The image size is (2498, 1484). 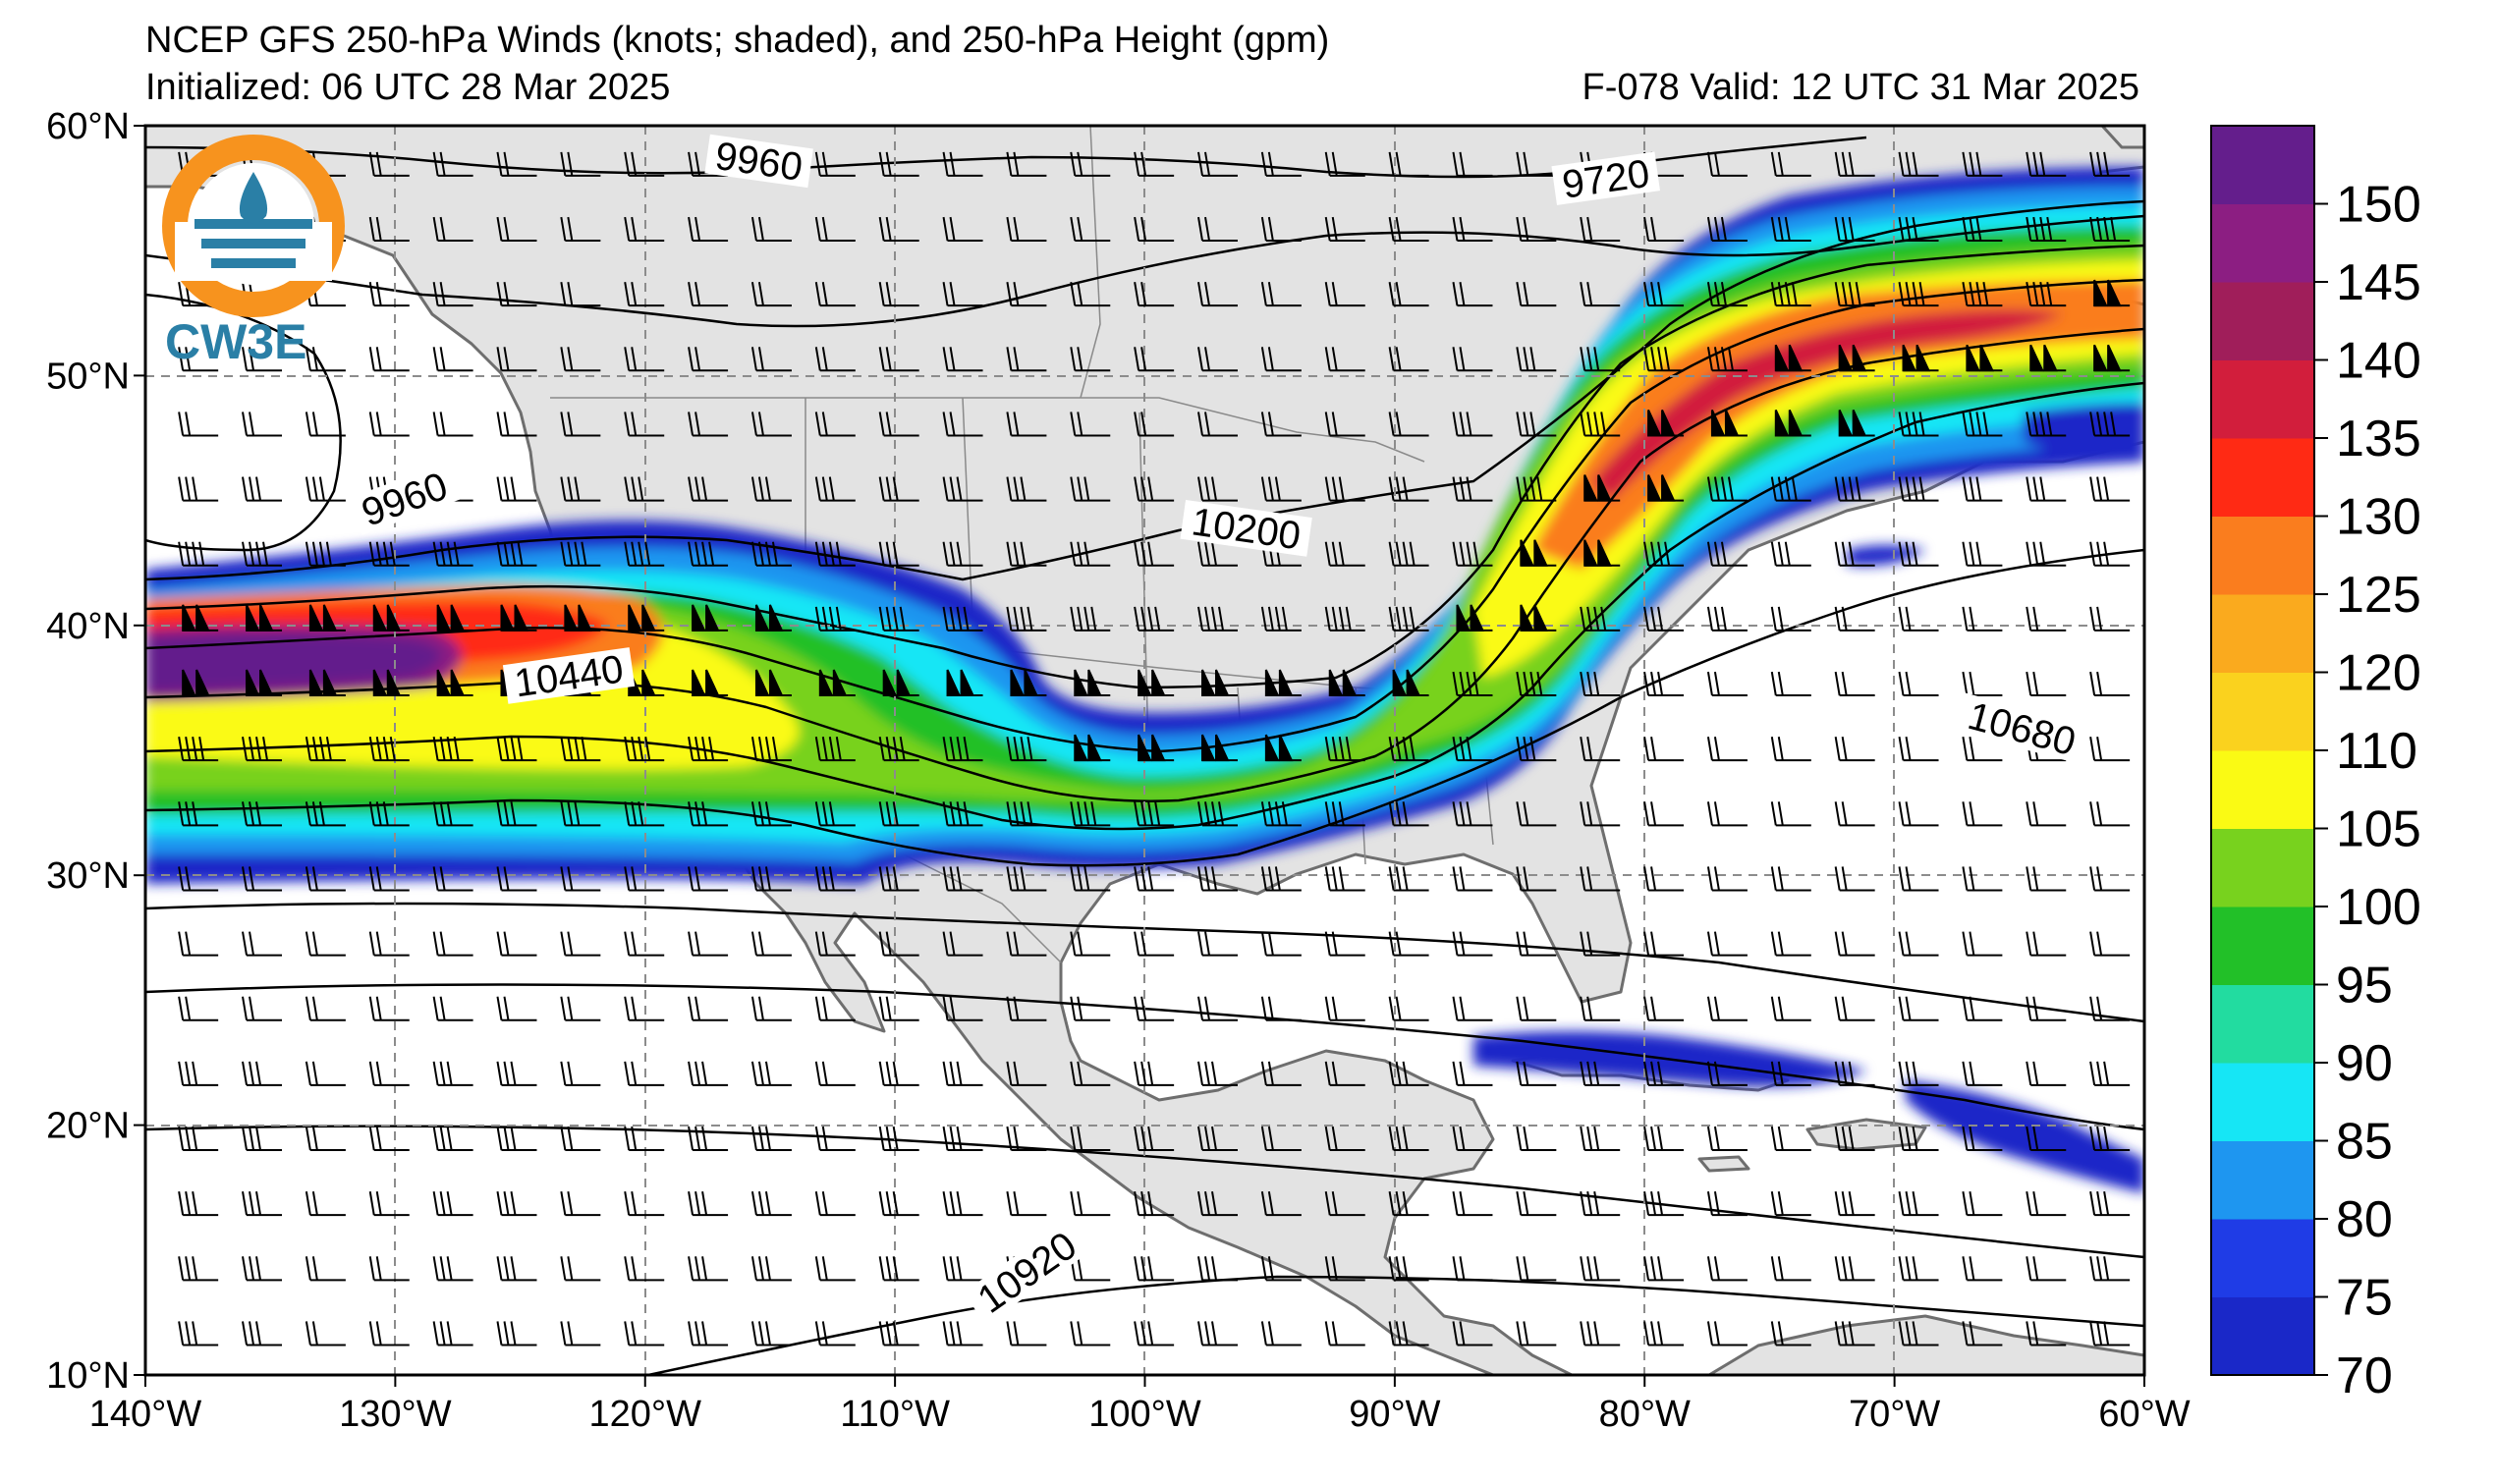 What do you see at coordinates (1605, 179) in the screenshot?
I see `contour-label: 9720` at bounding box center [1605, 179].